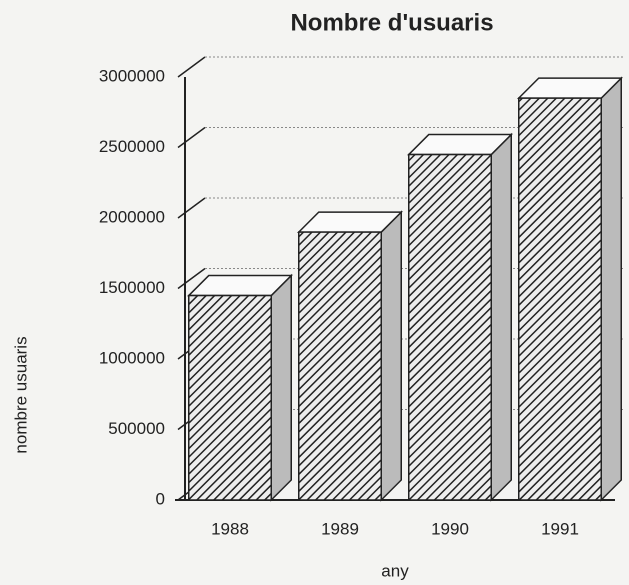 This screenshot has width=629, height=585. I want to click on y-tick-label: 1500000, so click(132, 287).